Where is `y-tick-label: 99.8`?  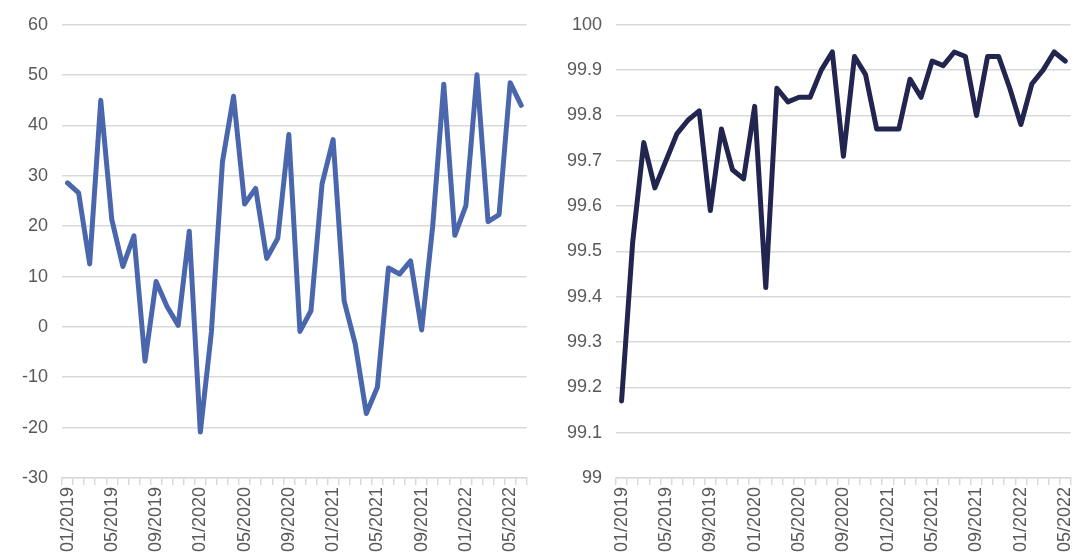
y-tick-label: 99.8 is located at coordinates (584, 114).